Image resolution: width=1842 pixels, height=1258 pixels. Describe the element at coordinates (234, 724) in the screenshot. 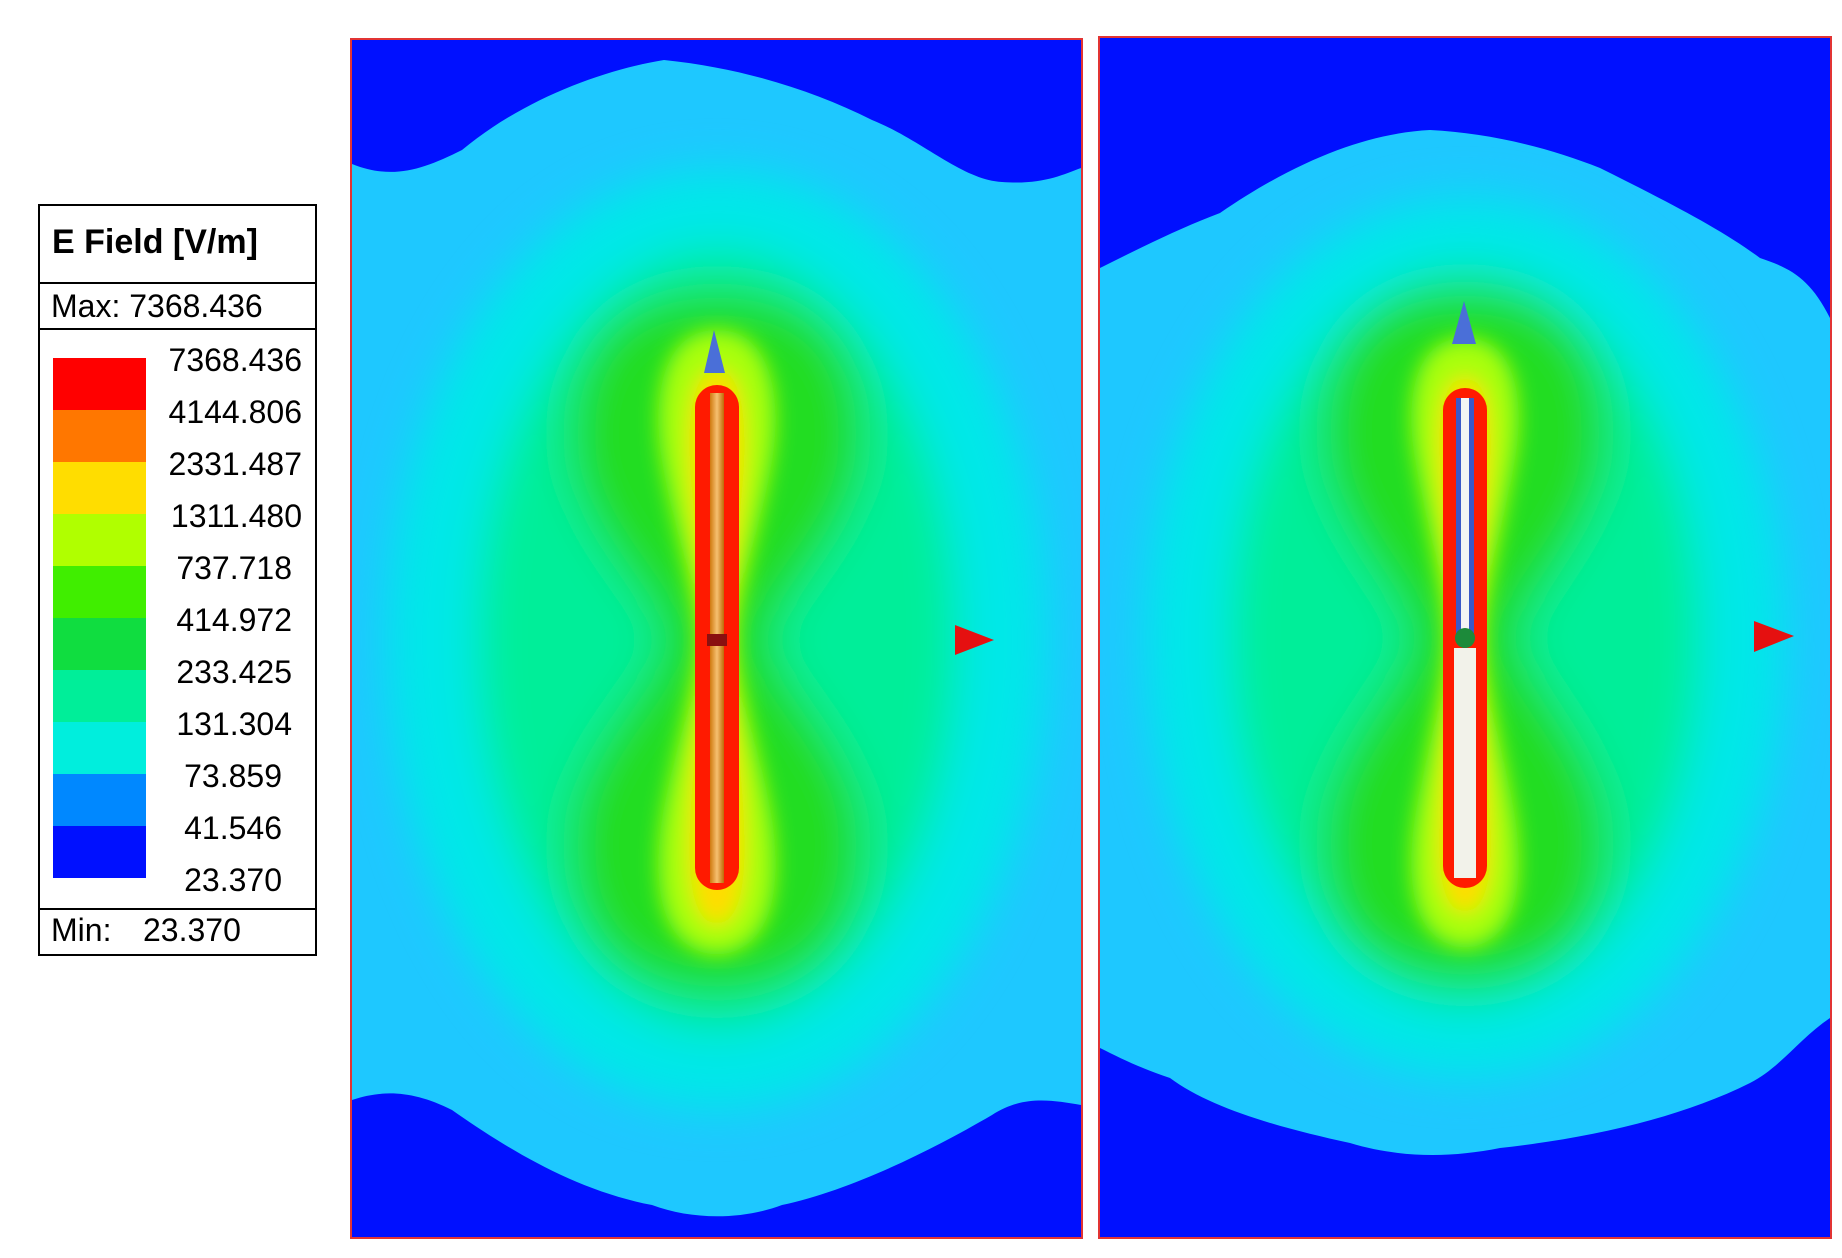

I see `legend-level-7: 131.304` at that location.